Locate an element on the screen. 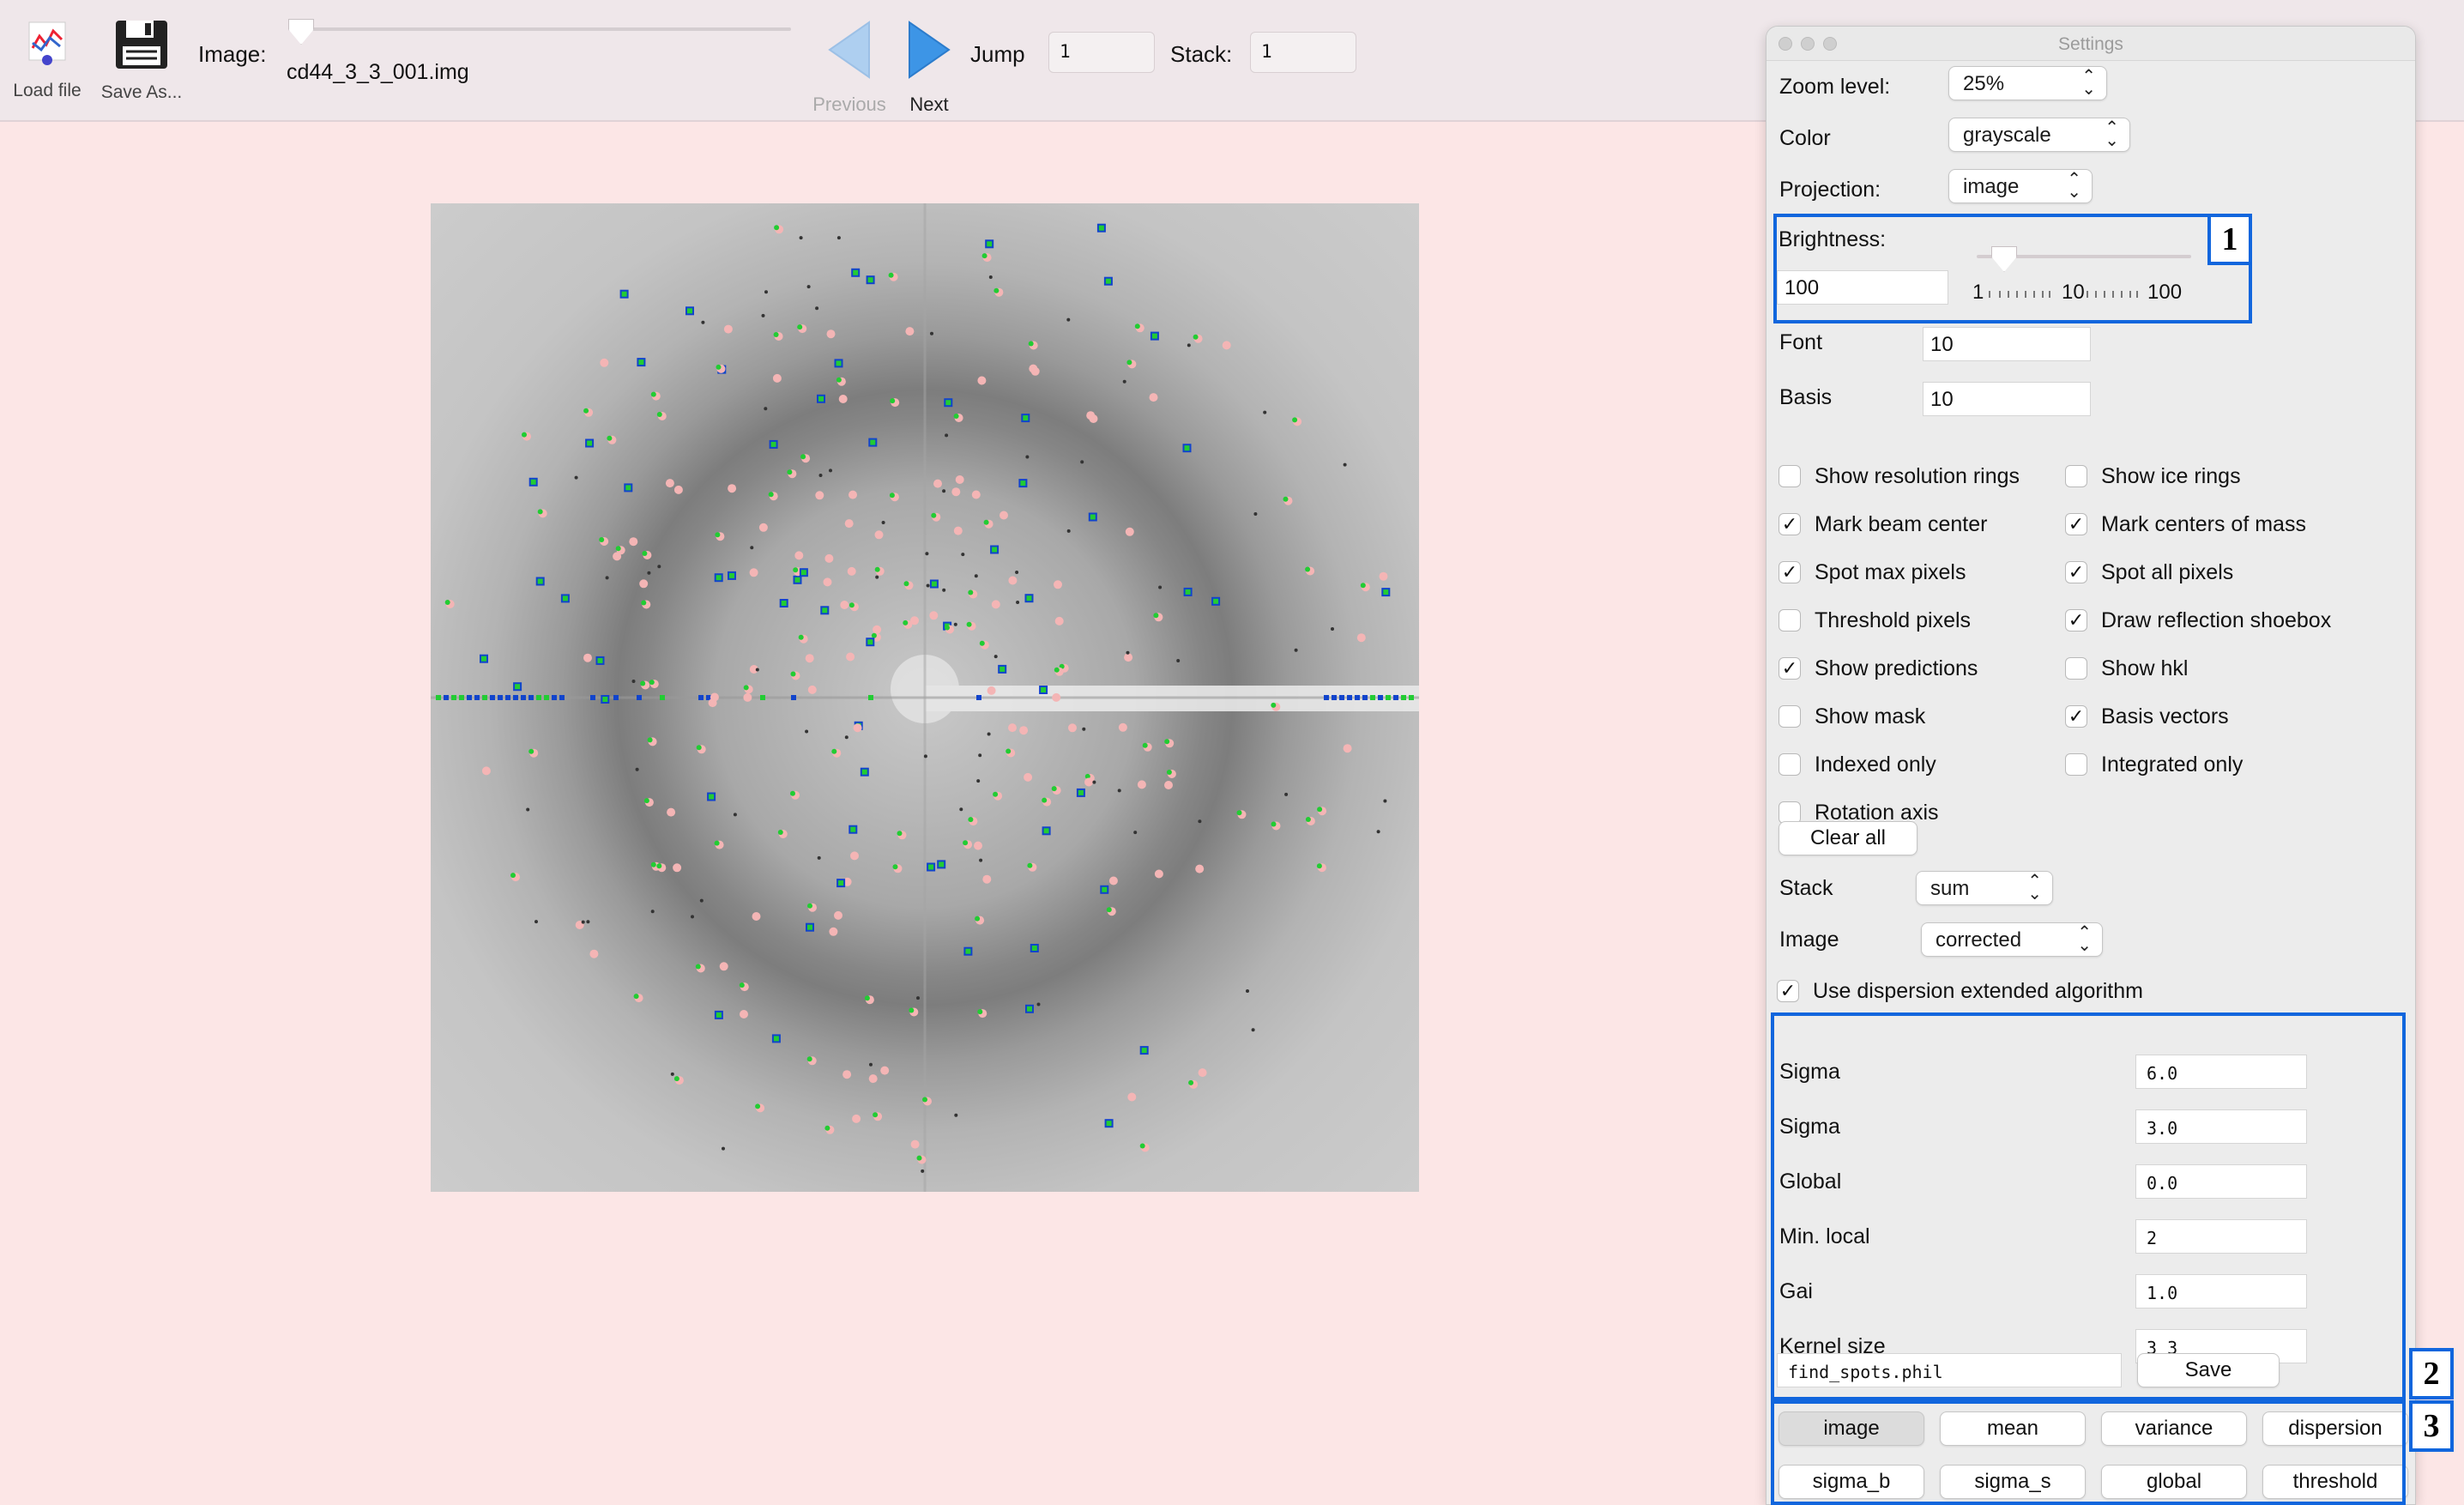 The height and width of the screenshot is (1505, 2464). zoom-level-select: 25% ⌃ ⌄ is located at coordinates (2027, 83).